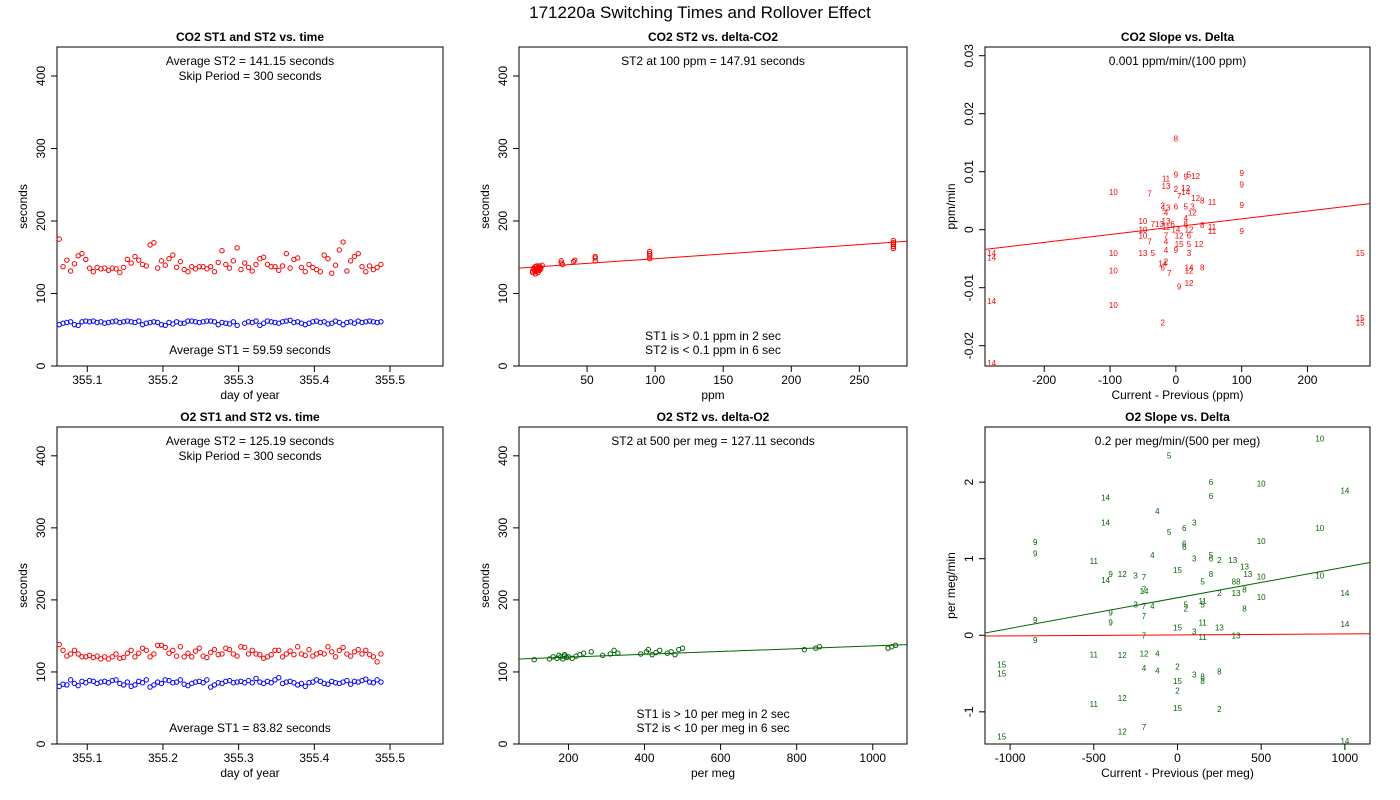 The height and width of the screenshot is (800, 1400). What do you see at coordinates (1094, 561) in the screenshot?
I see `point-label: 11` at bounding box center [1094, 561].